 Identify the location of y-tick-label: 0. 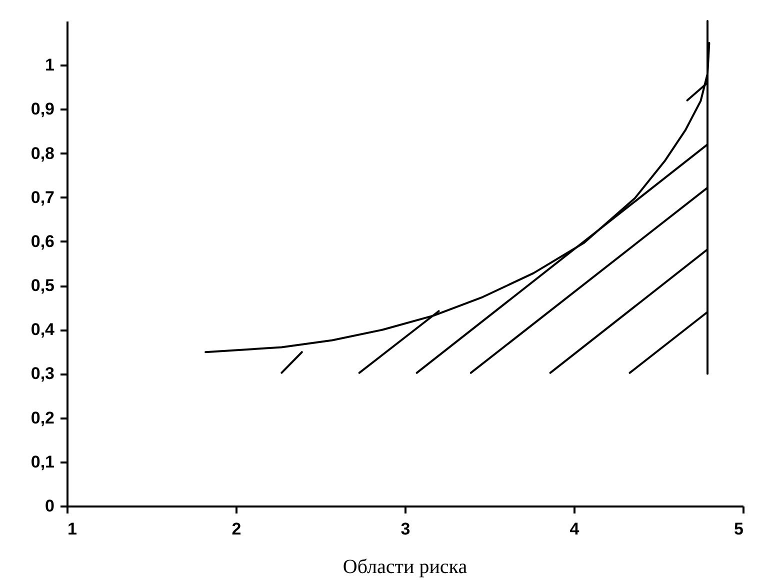
(49, 506).